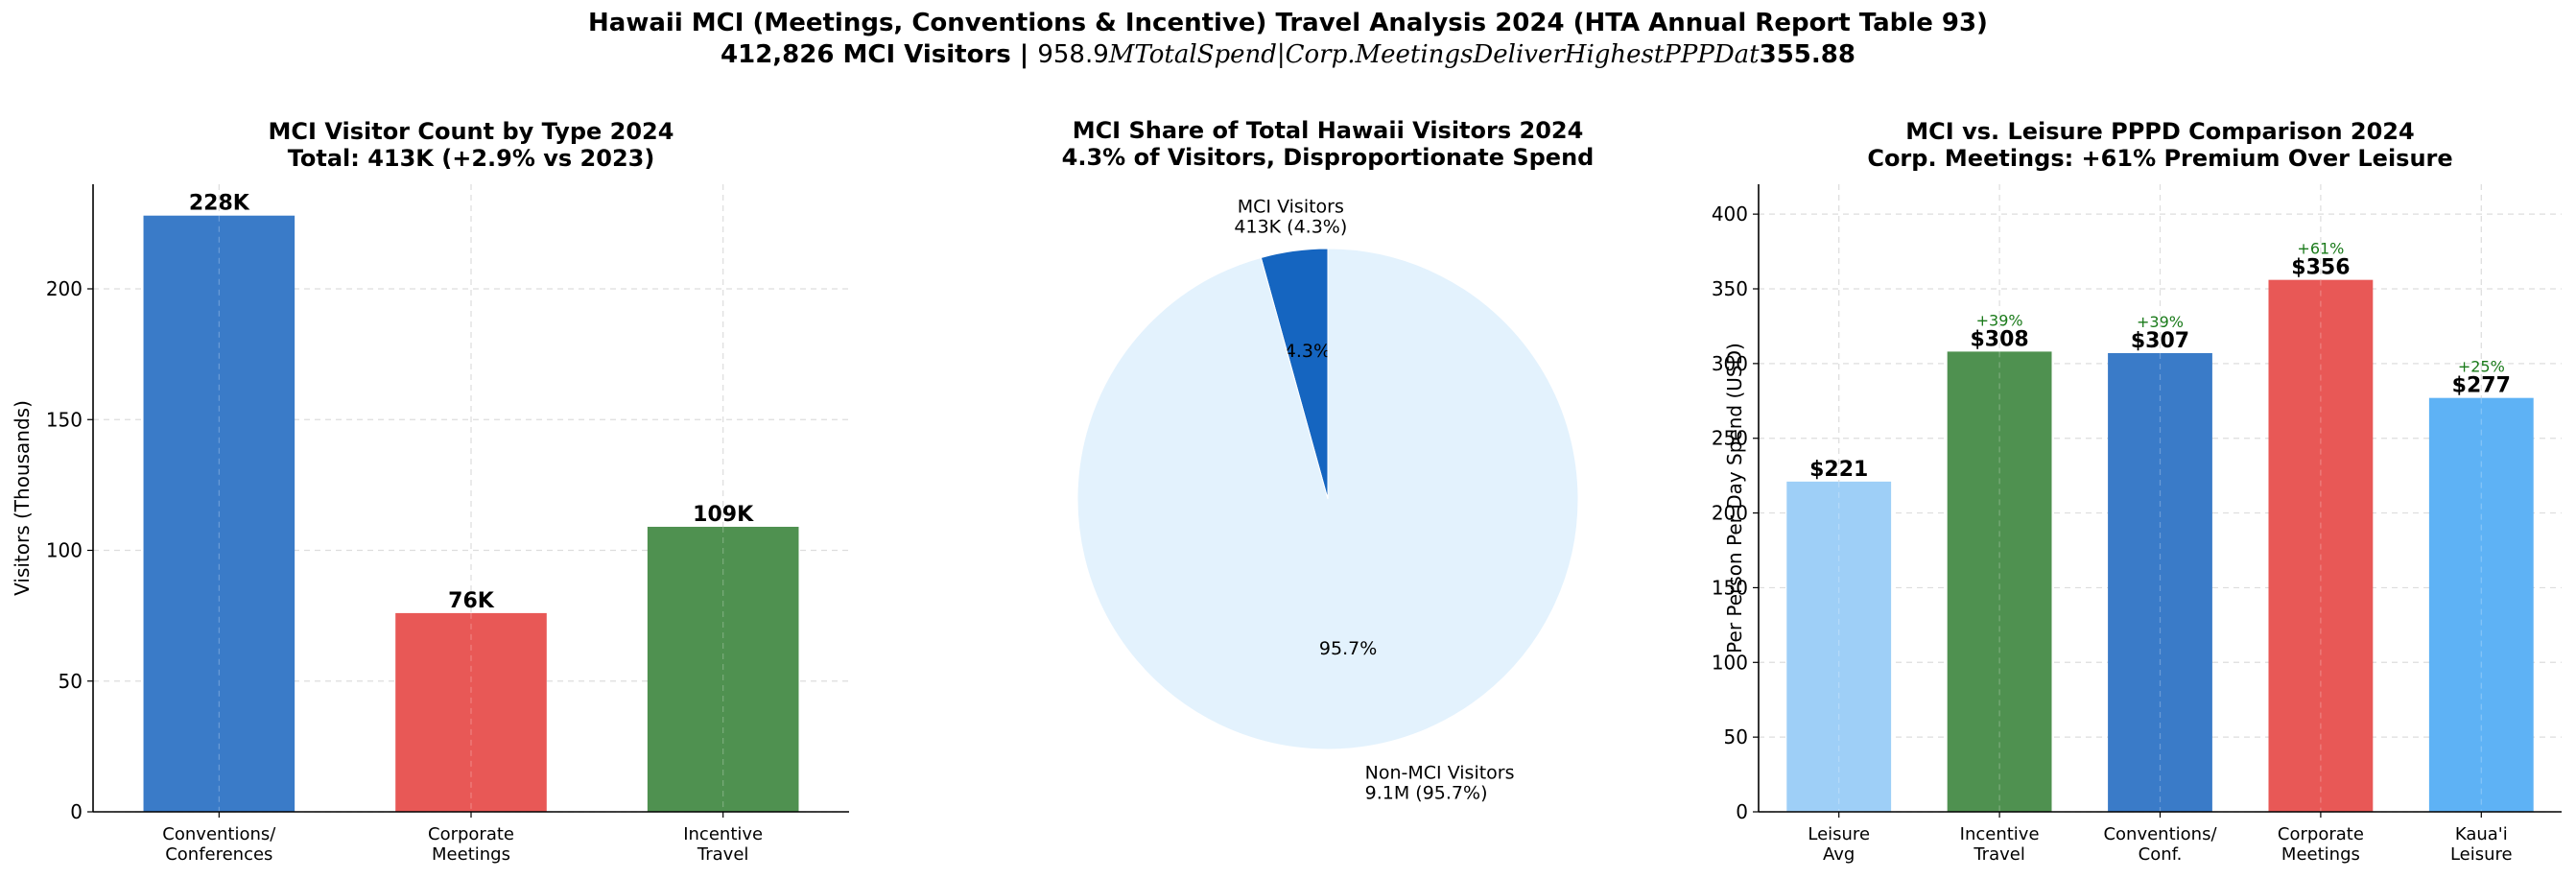  What do you see at coordinates (2160, 845) in the screenshot?
I see `x-tick-label: Conventions/Conf.` at bounding box center [2160, 845].